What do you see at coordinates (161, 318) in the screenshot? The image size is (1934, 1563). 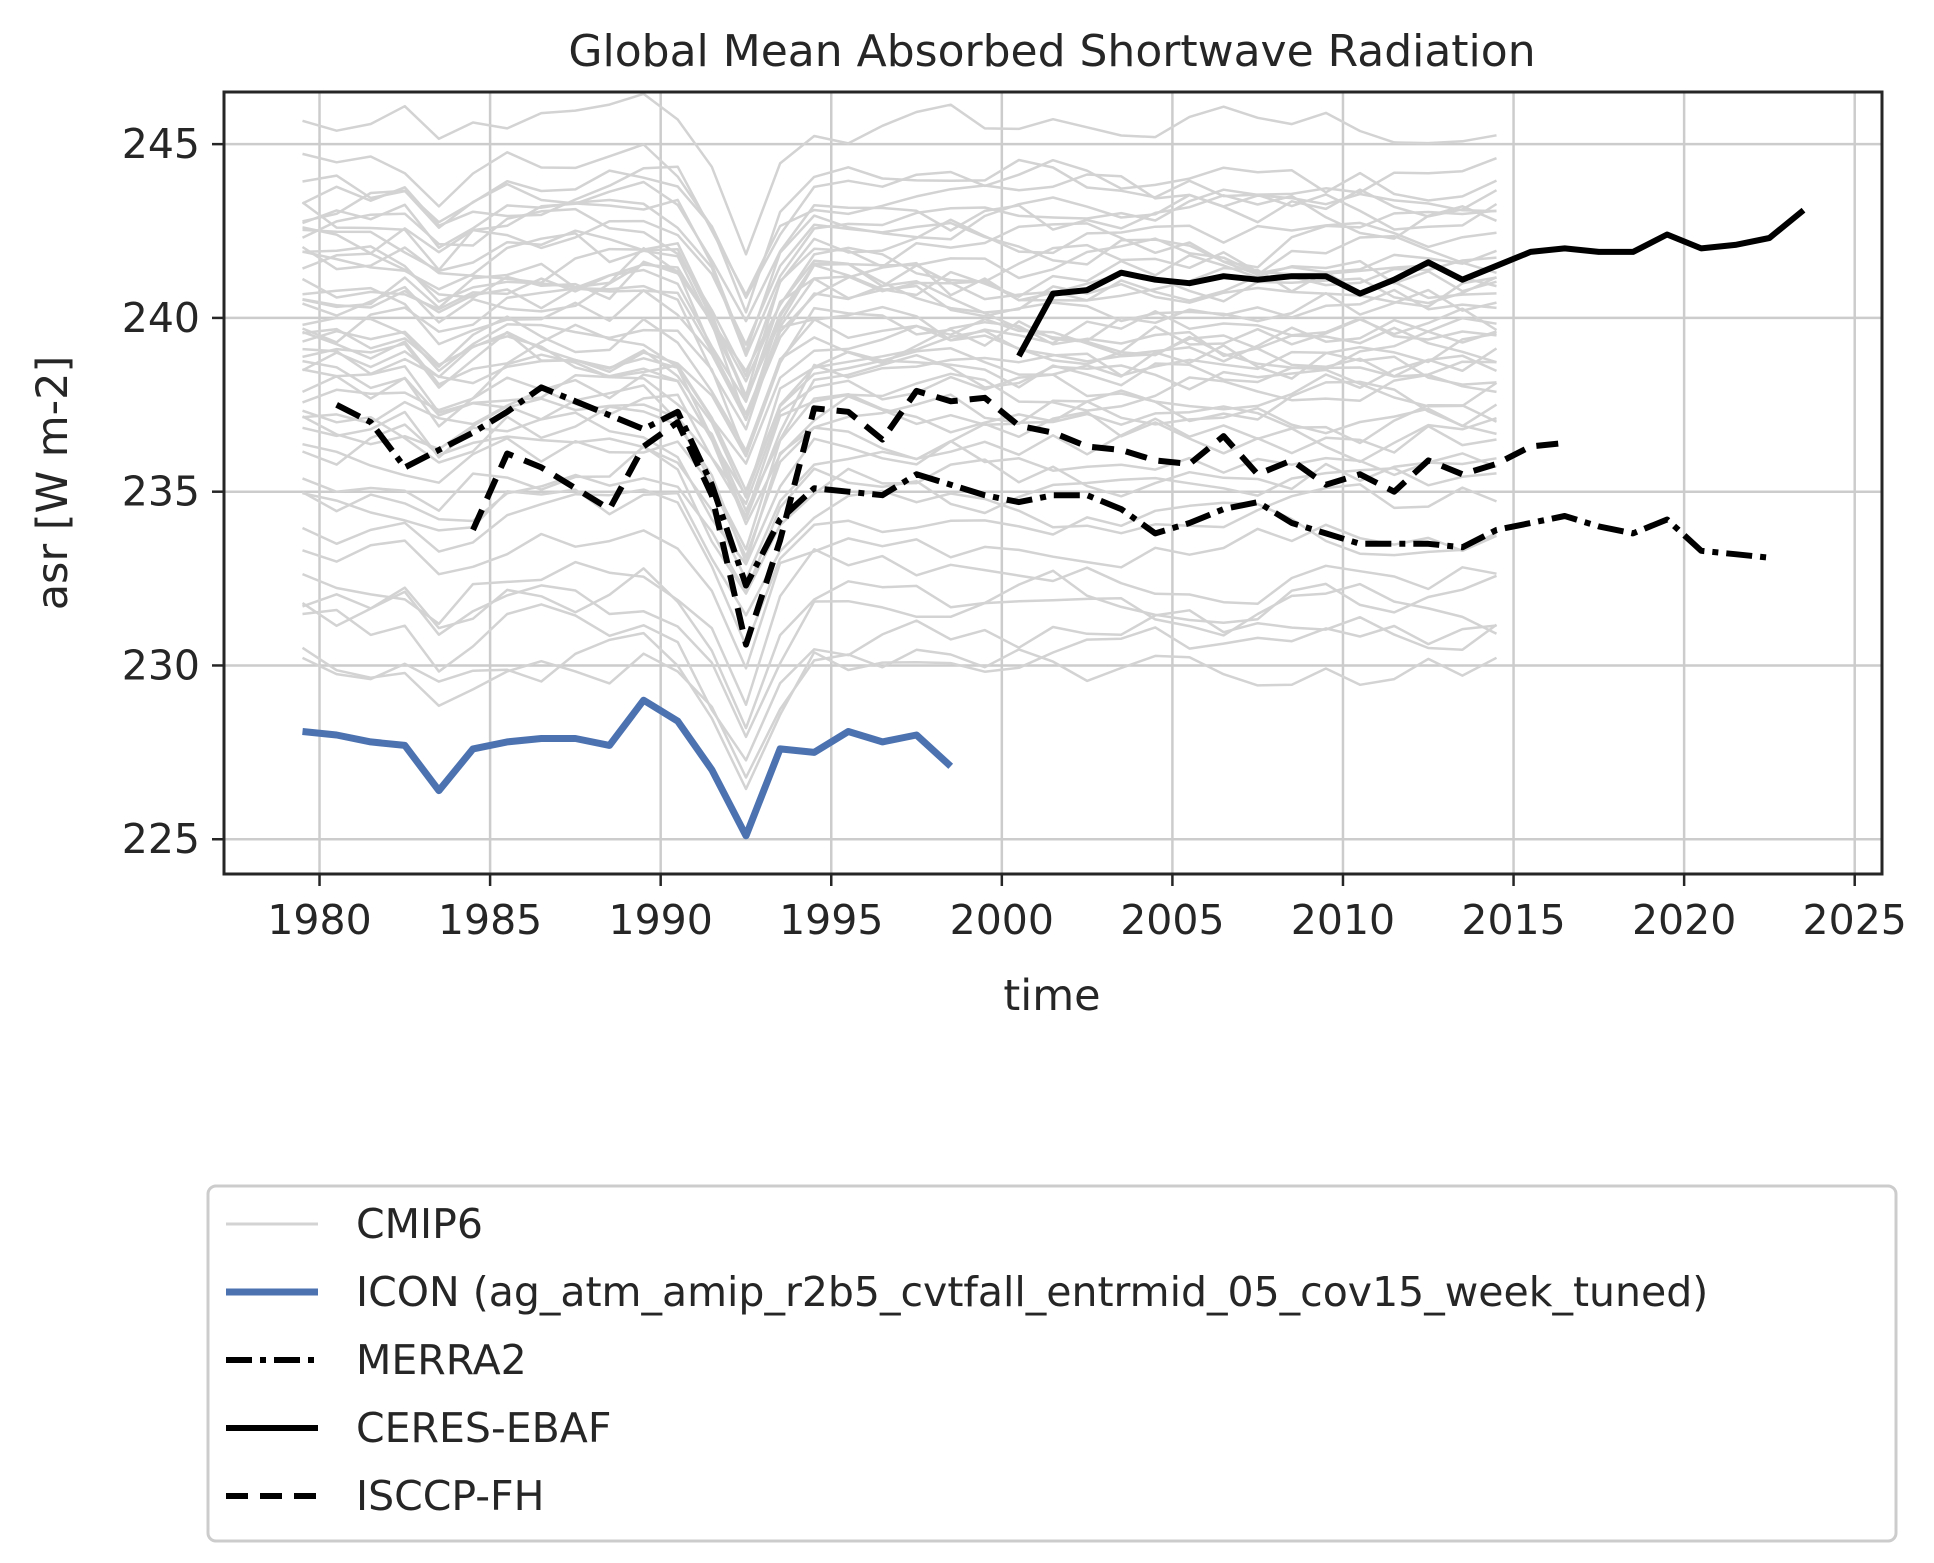 I see `y-tick-label: 240` at bounding box center [161, 318].